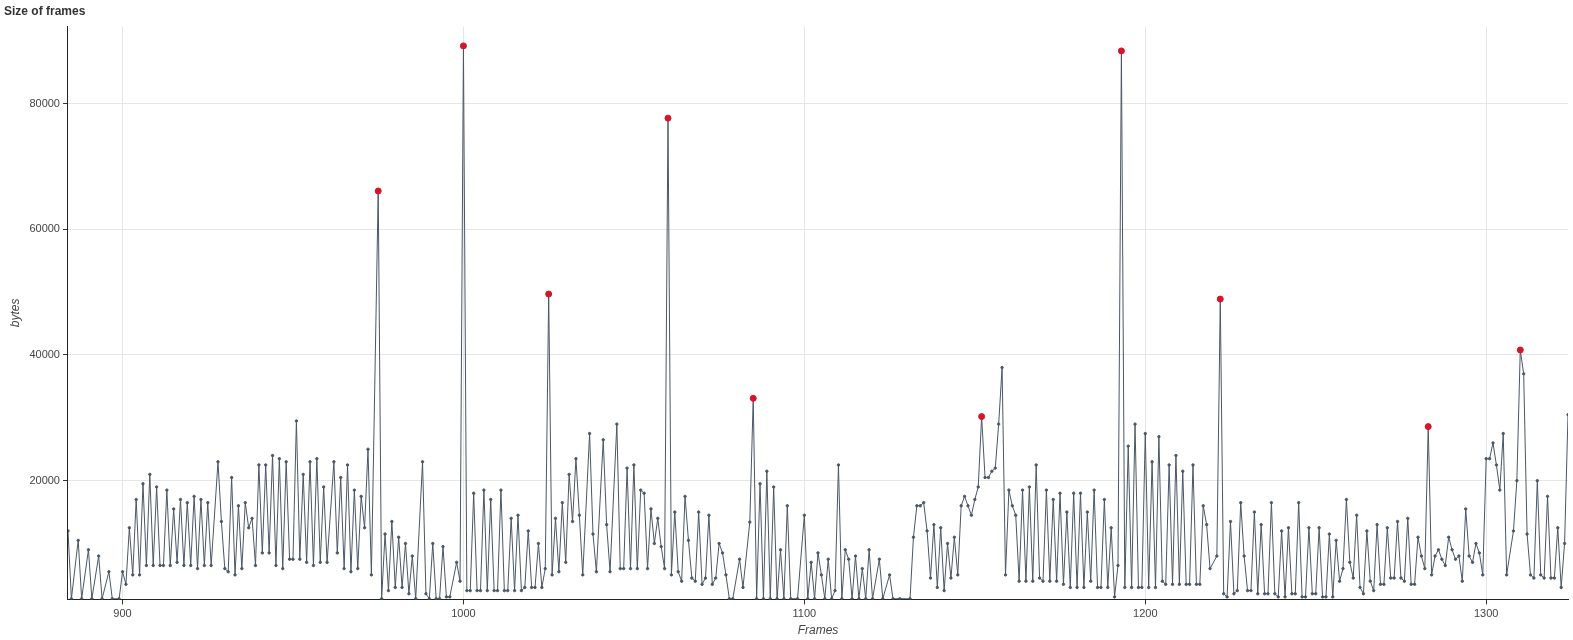  What do you see at coordinates (122, 613) in the screenshot?
I see `x-tick-label: 900` at bounding box center [122, 613].